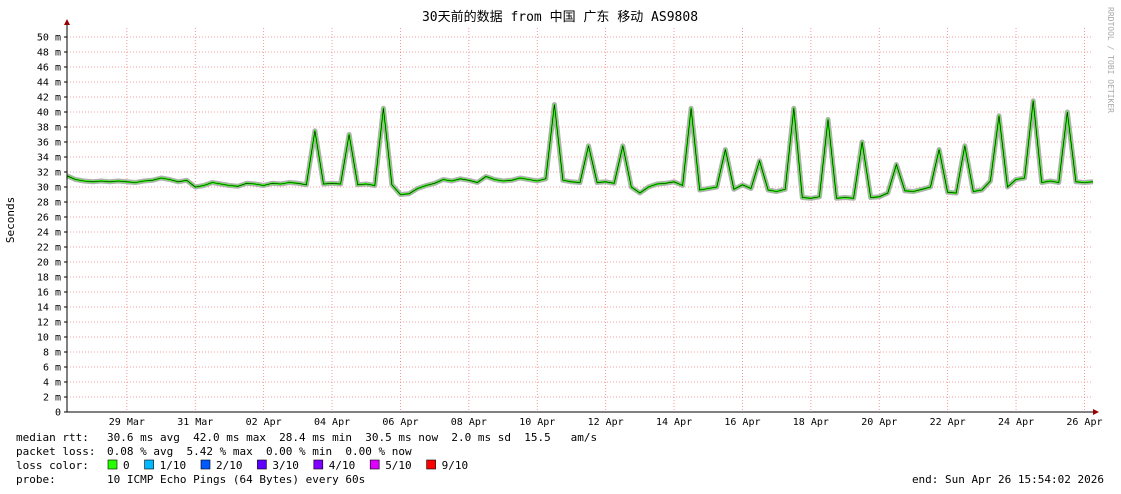  What do you see at coordinates (879, 422) in the screenshot?
I see `x-tick-label: 20 Apr` at bounding box center [879, 422].